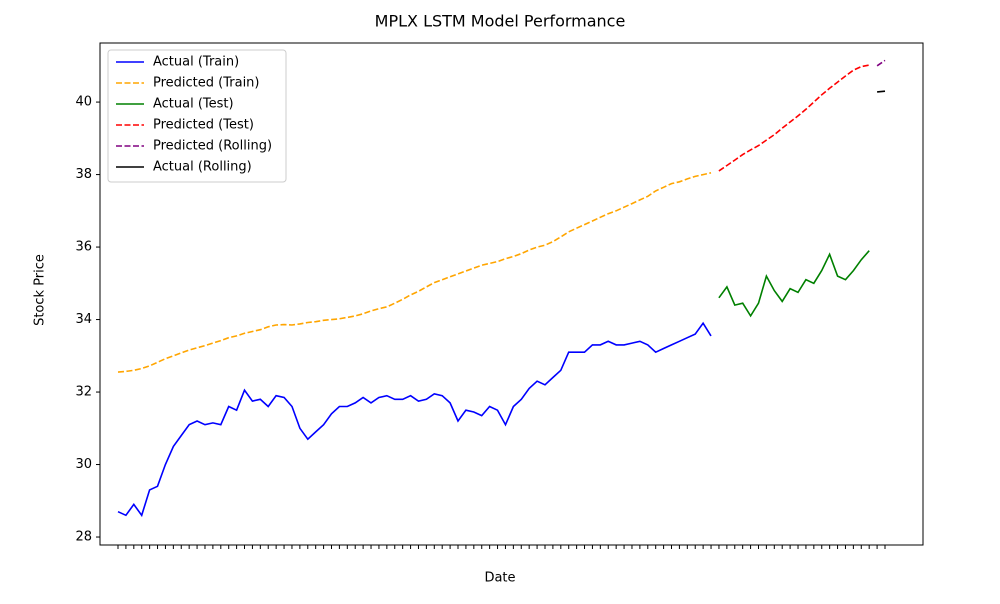 The height and width of the screenshot is (604, 1000). What do you see at coordinates (193, 104) in the screenshot?
I see `legend-label: Actual (Test)` at bounding box center [193, 104].